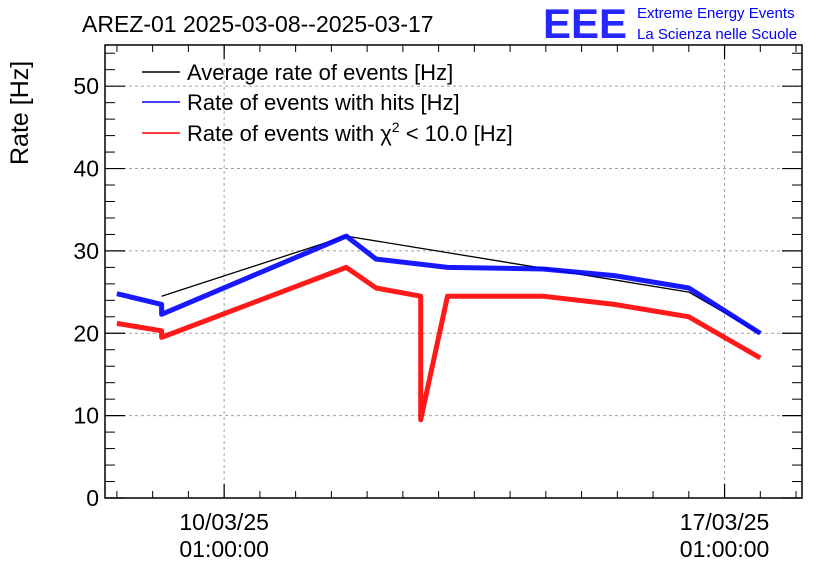 The height and width of the screenshot is (572, 836). Describe the element at coordinates (716, 13) in the screenshot. I see `logo-line1: Extreme Energy Events` at that location.